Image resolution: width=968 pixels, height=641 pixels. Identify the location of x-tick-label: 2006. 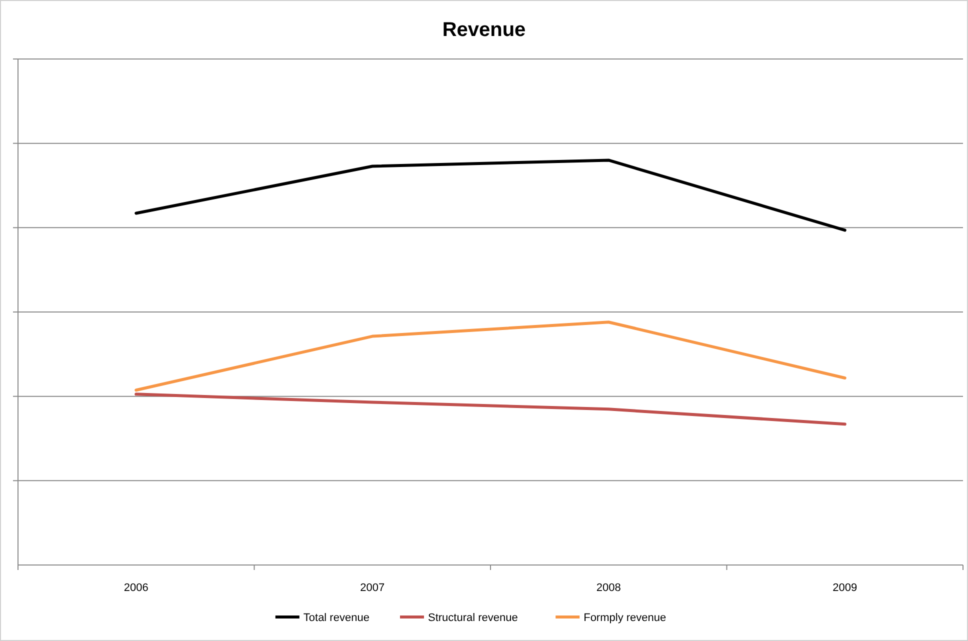
(136, 588).